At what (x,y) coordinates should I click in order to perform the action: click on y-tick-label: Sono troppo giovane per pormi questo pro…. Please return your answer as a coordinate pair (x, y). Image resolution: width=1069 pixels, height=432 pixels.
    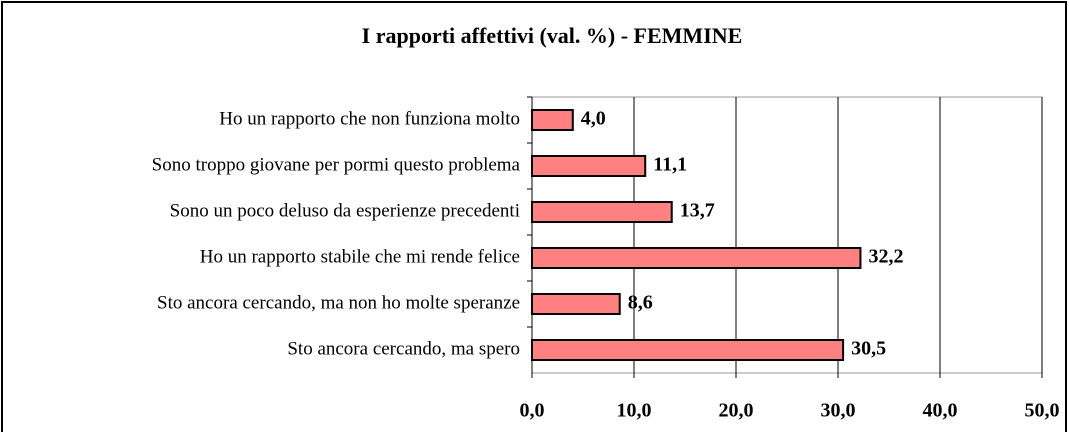
    Looking at the image, I should click on (336, 164).